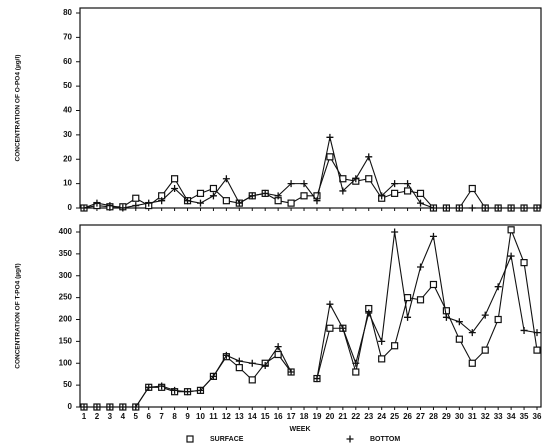  What do you see at coordinates (226, 416) in the screenshot?
I see `x-tick-label: 12` at bounding box center [226, 416].